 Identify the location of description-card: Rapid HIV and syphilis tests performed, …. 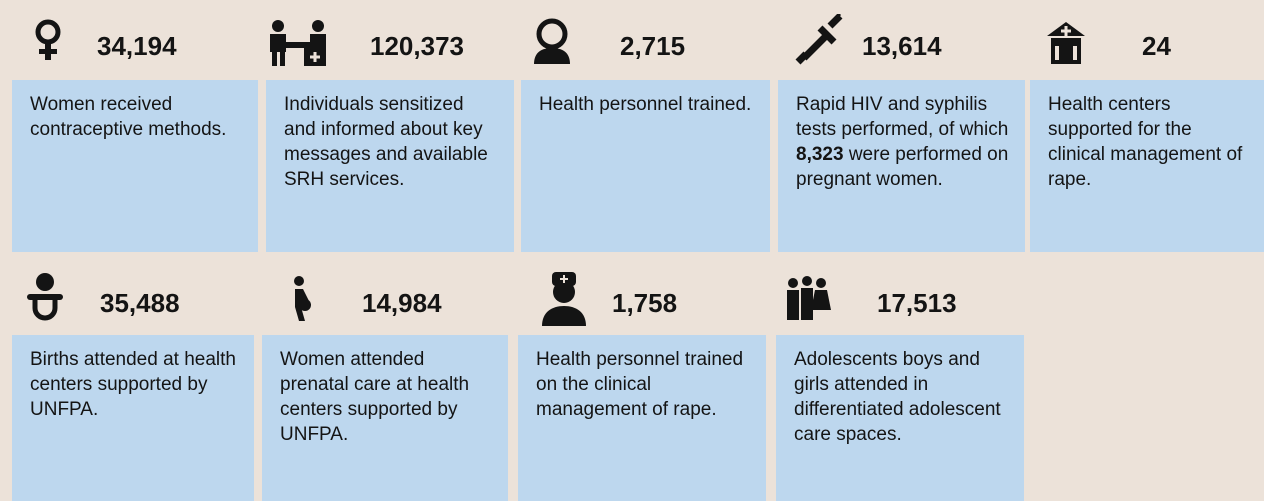
(901, 166).